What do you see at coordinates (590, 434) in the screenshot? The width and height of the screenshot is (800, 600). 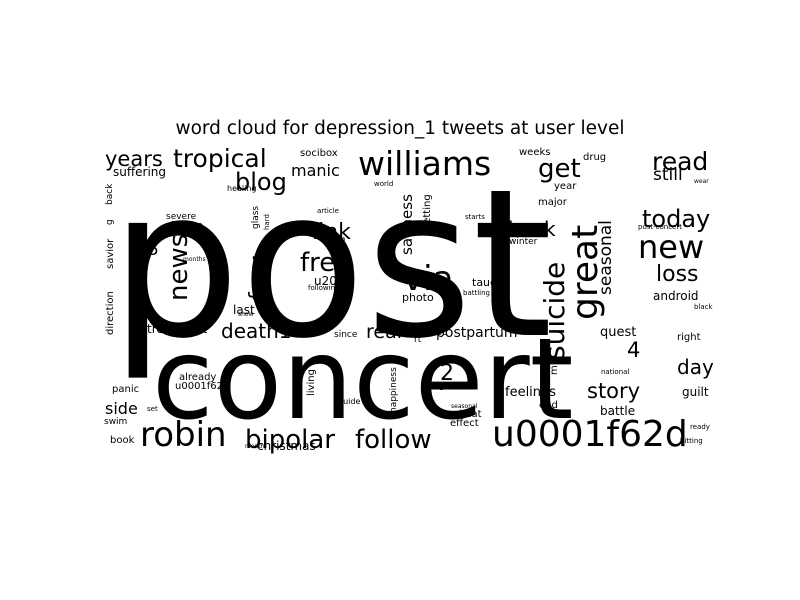 I see `word-u0001f62d: u0001f62d` at bounding box center [590, 434].